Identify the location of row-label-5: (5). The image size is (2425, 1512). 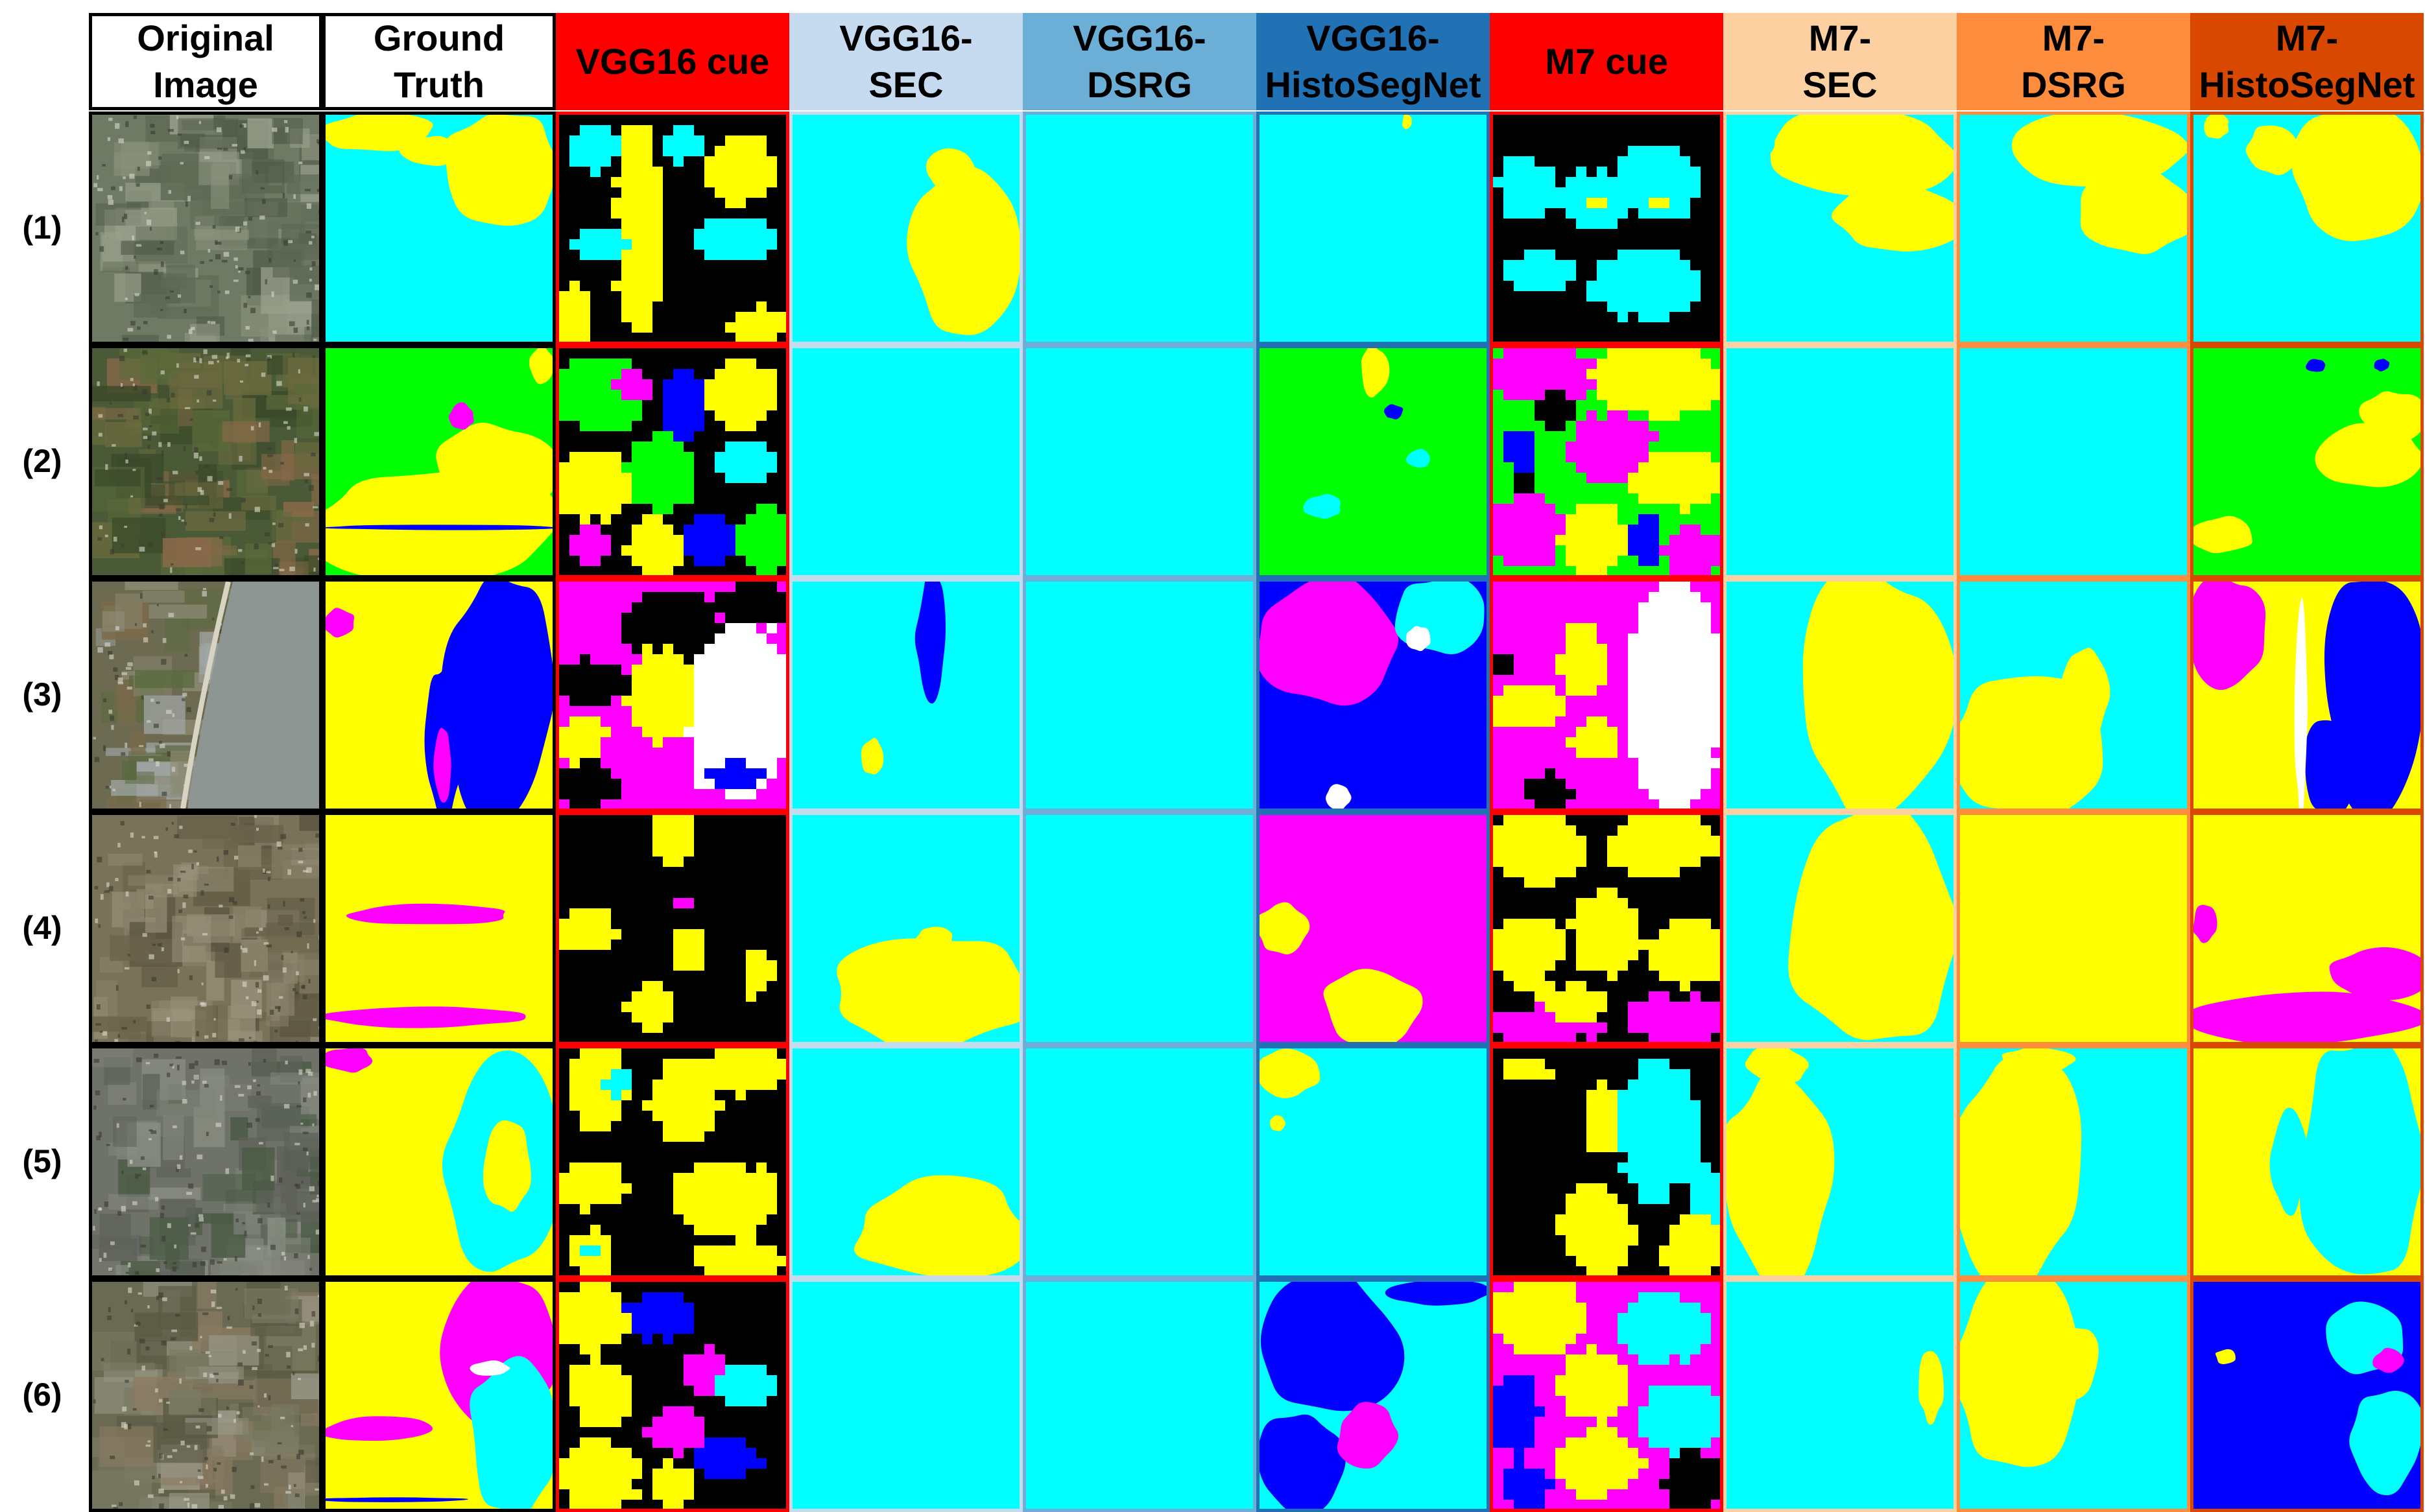
(42, 1161).